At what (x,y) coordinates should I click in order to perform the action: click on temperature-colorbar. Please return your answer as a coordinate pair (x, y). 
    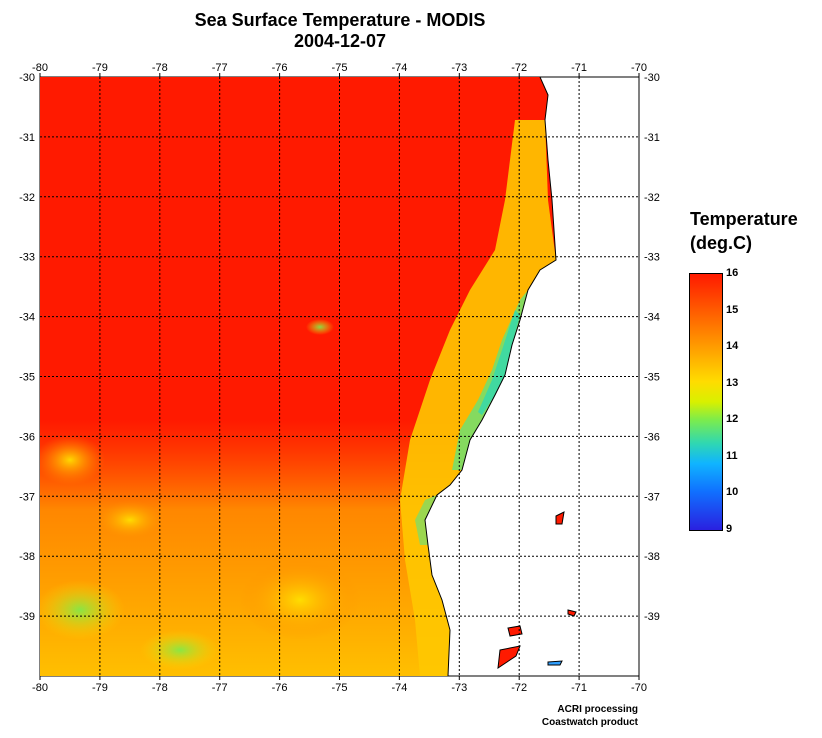
    Looking at the image, I should click on (706, 402).